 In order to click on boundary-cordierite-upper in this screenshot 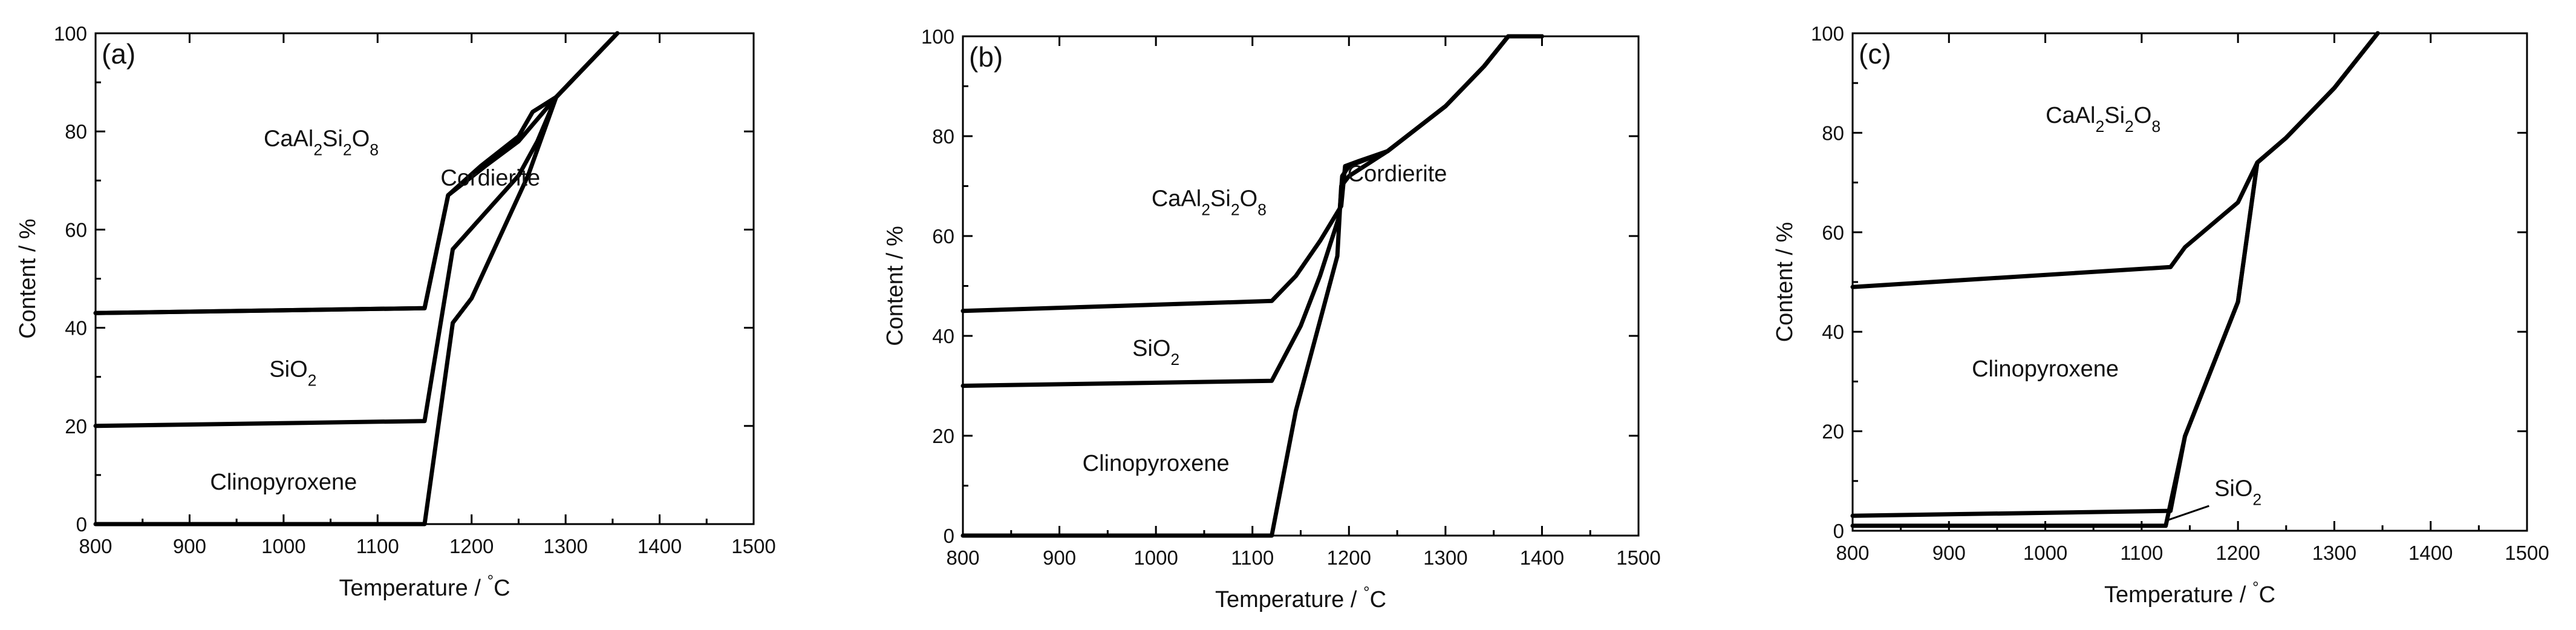, I will do `click(356, 173)`.